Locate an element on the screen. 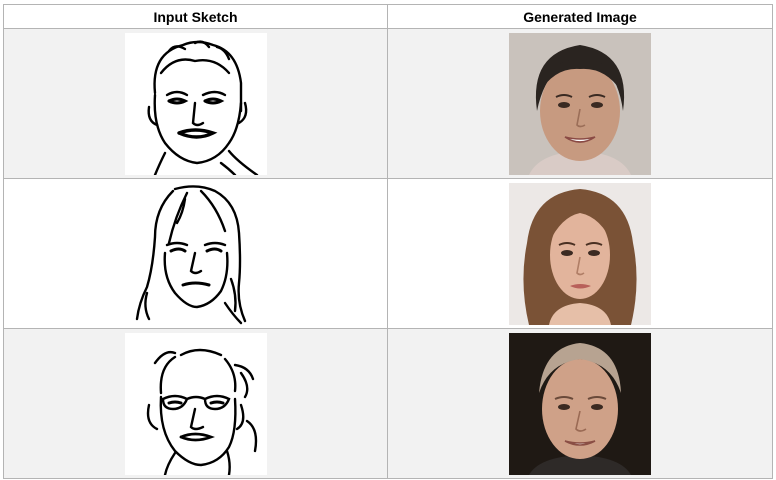 The height and width of the screenshot is (480, 776). header-input-sketch: Input Sketch is located at coordinates (195, 16).